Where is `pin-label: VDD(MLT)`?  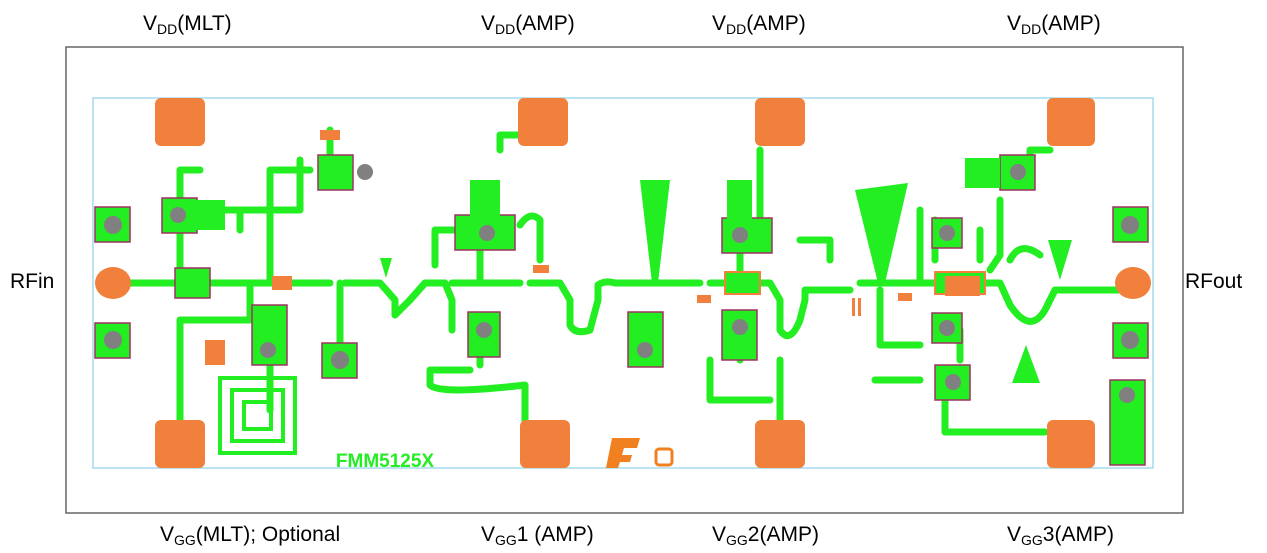 pin-label: VDD(MLT) is located at coordinates (187, 24).